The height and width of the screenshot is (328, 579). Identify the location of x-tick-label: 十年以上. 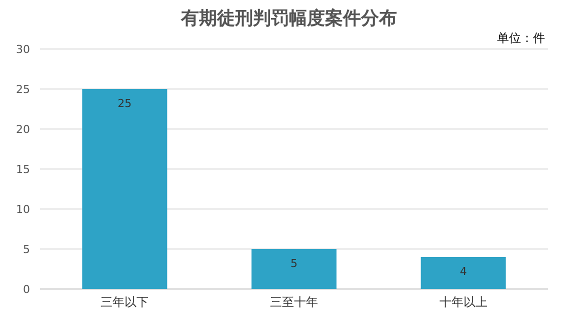
(463, 302).